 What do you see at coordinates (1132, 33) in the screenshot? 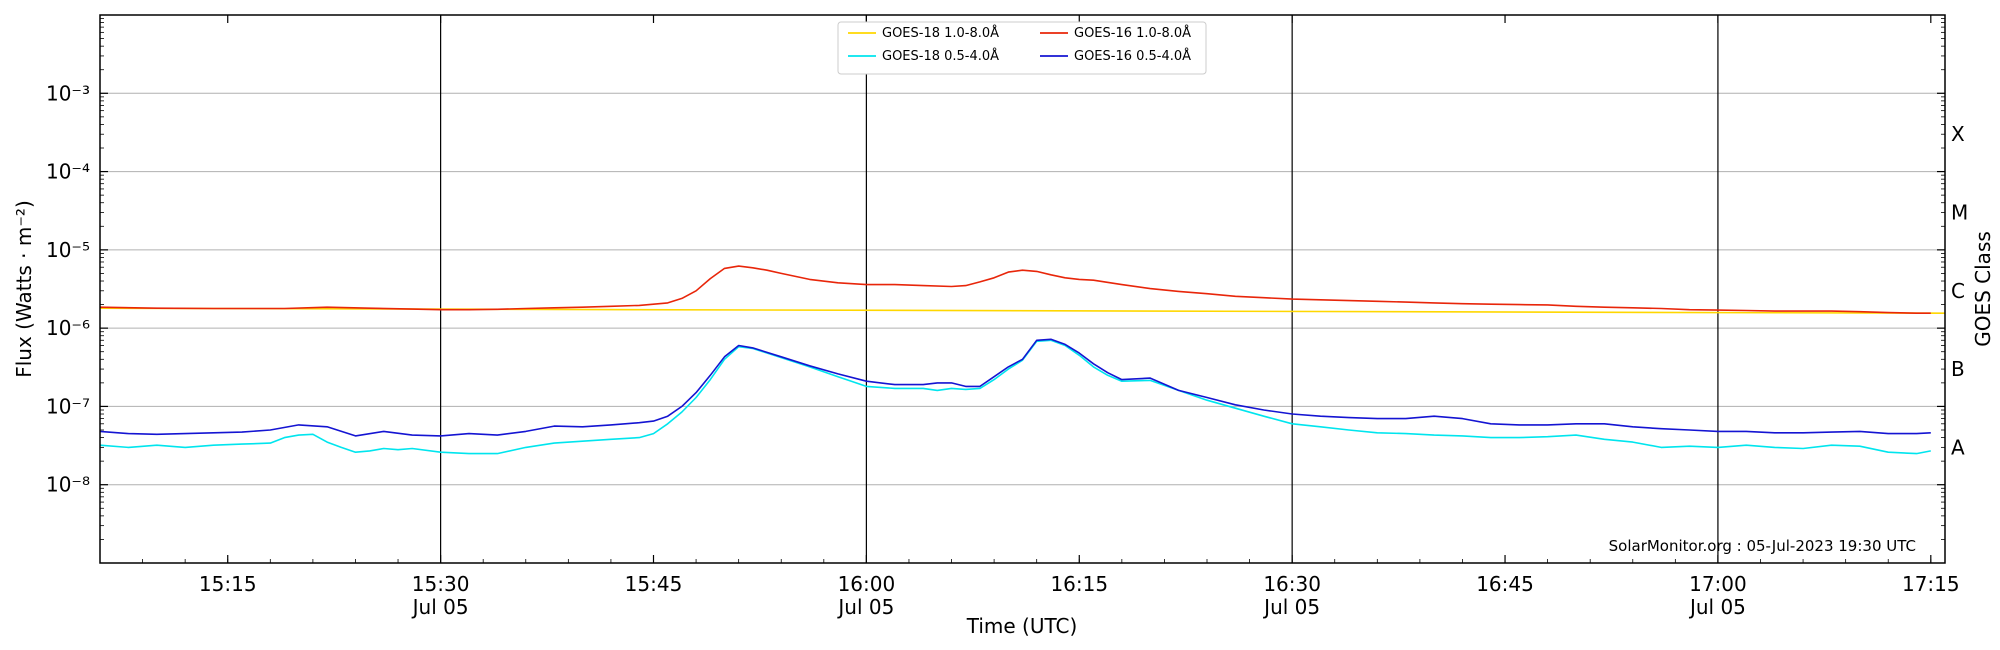
I see `legend-entry-2: GOES-16 1.0-8.0Å` at bounding box center [1132, 33].